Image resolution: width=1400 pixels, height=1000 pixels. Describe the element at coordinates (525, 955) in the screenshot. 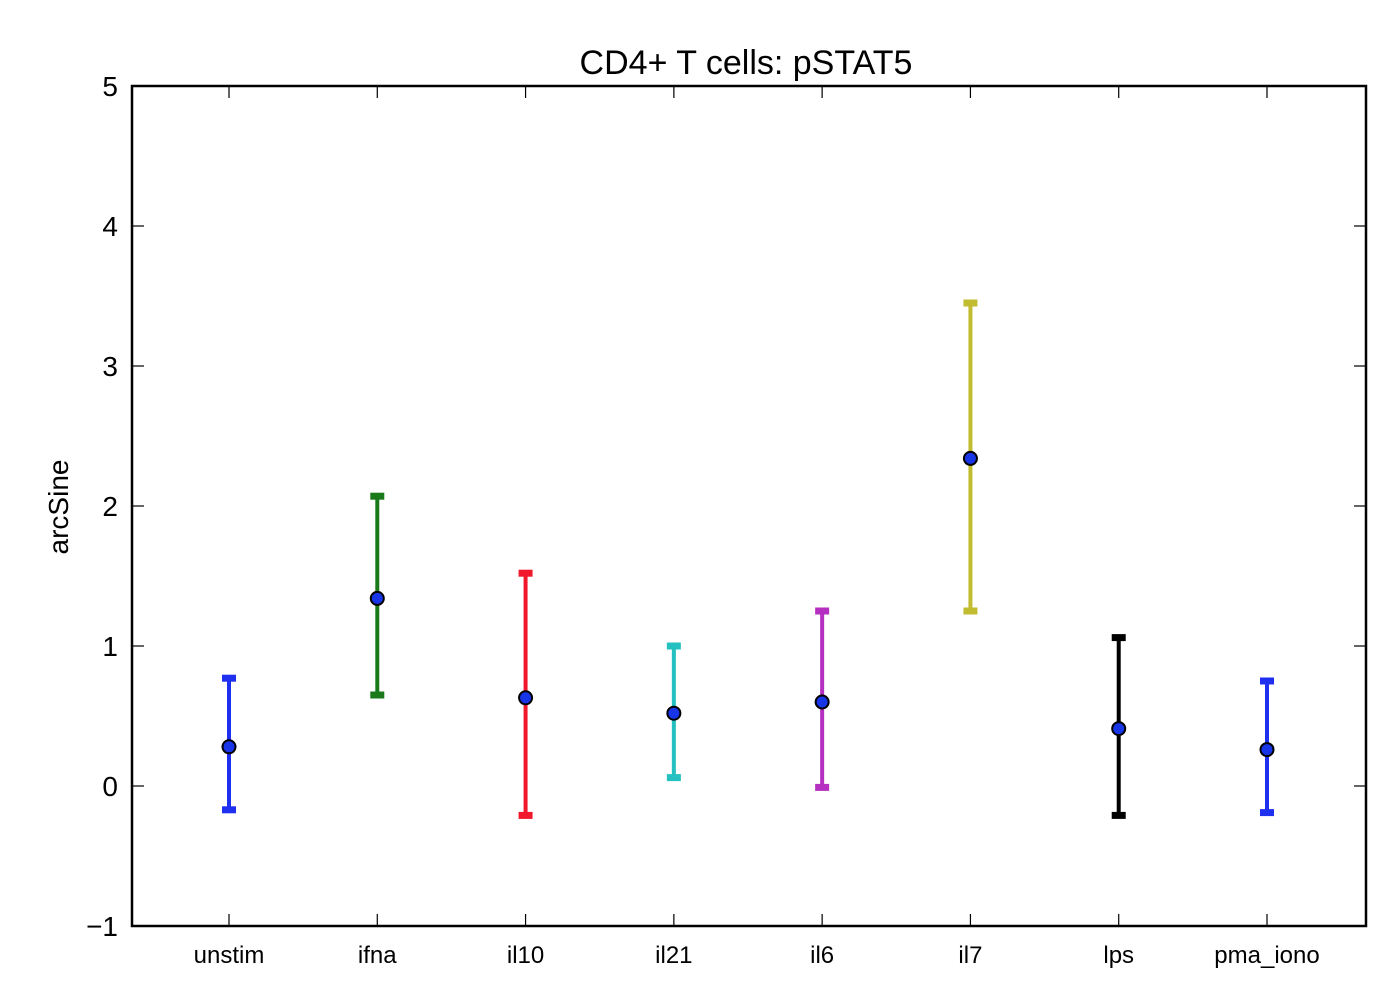

I see `x-tick-label: il10` at that location.